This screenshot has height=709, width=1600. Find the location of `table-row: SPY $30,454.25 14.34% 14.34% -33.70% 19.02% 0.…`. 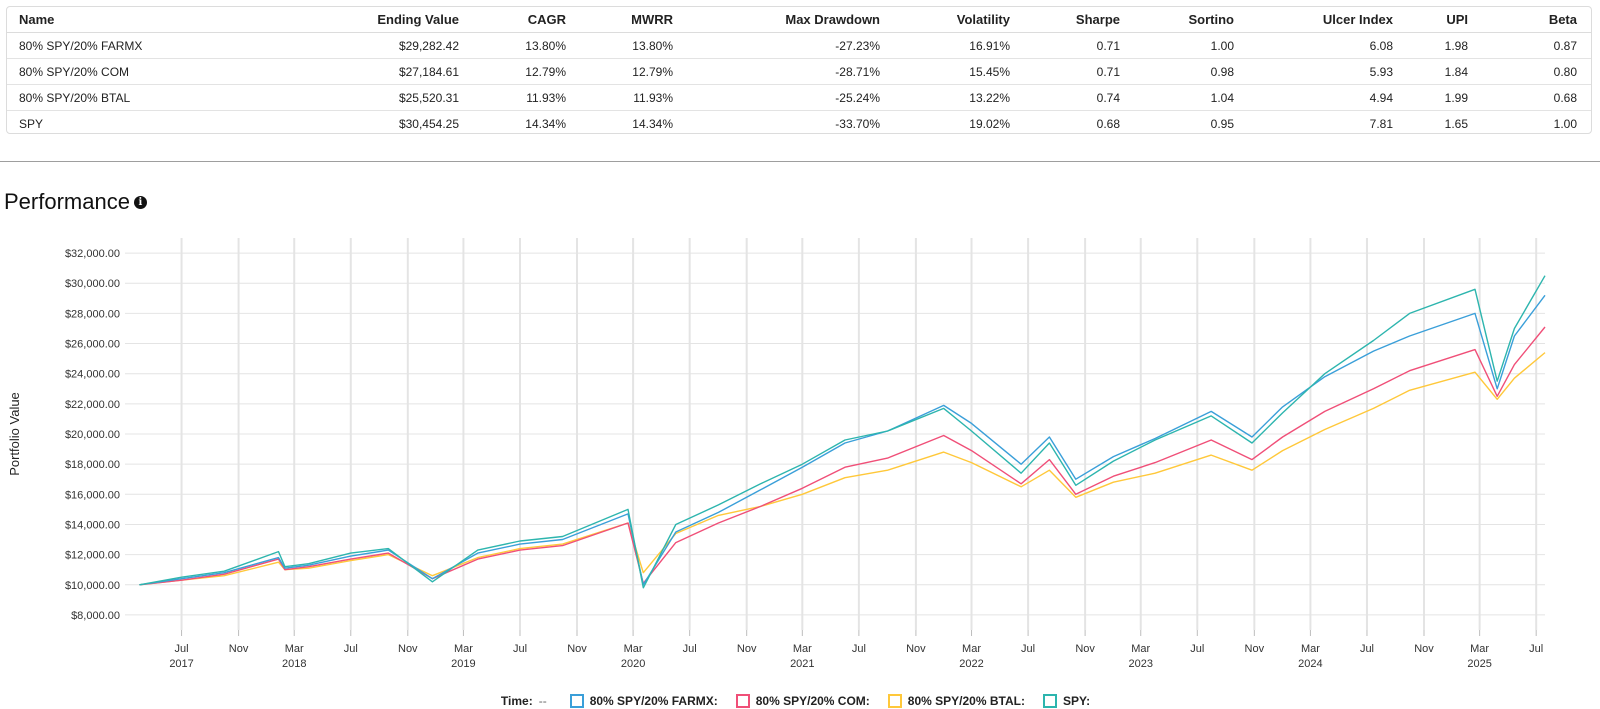

table-row: SPY $30,454.25 14.34% 14.34% -33.70% 19.02% 0.… is located at coordinates (799, 122).